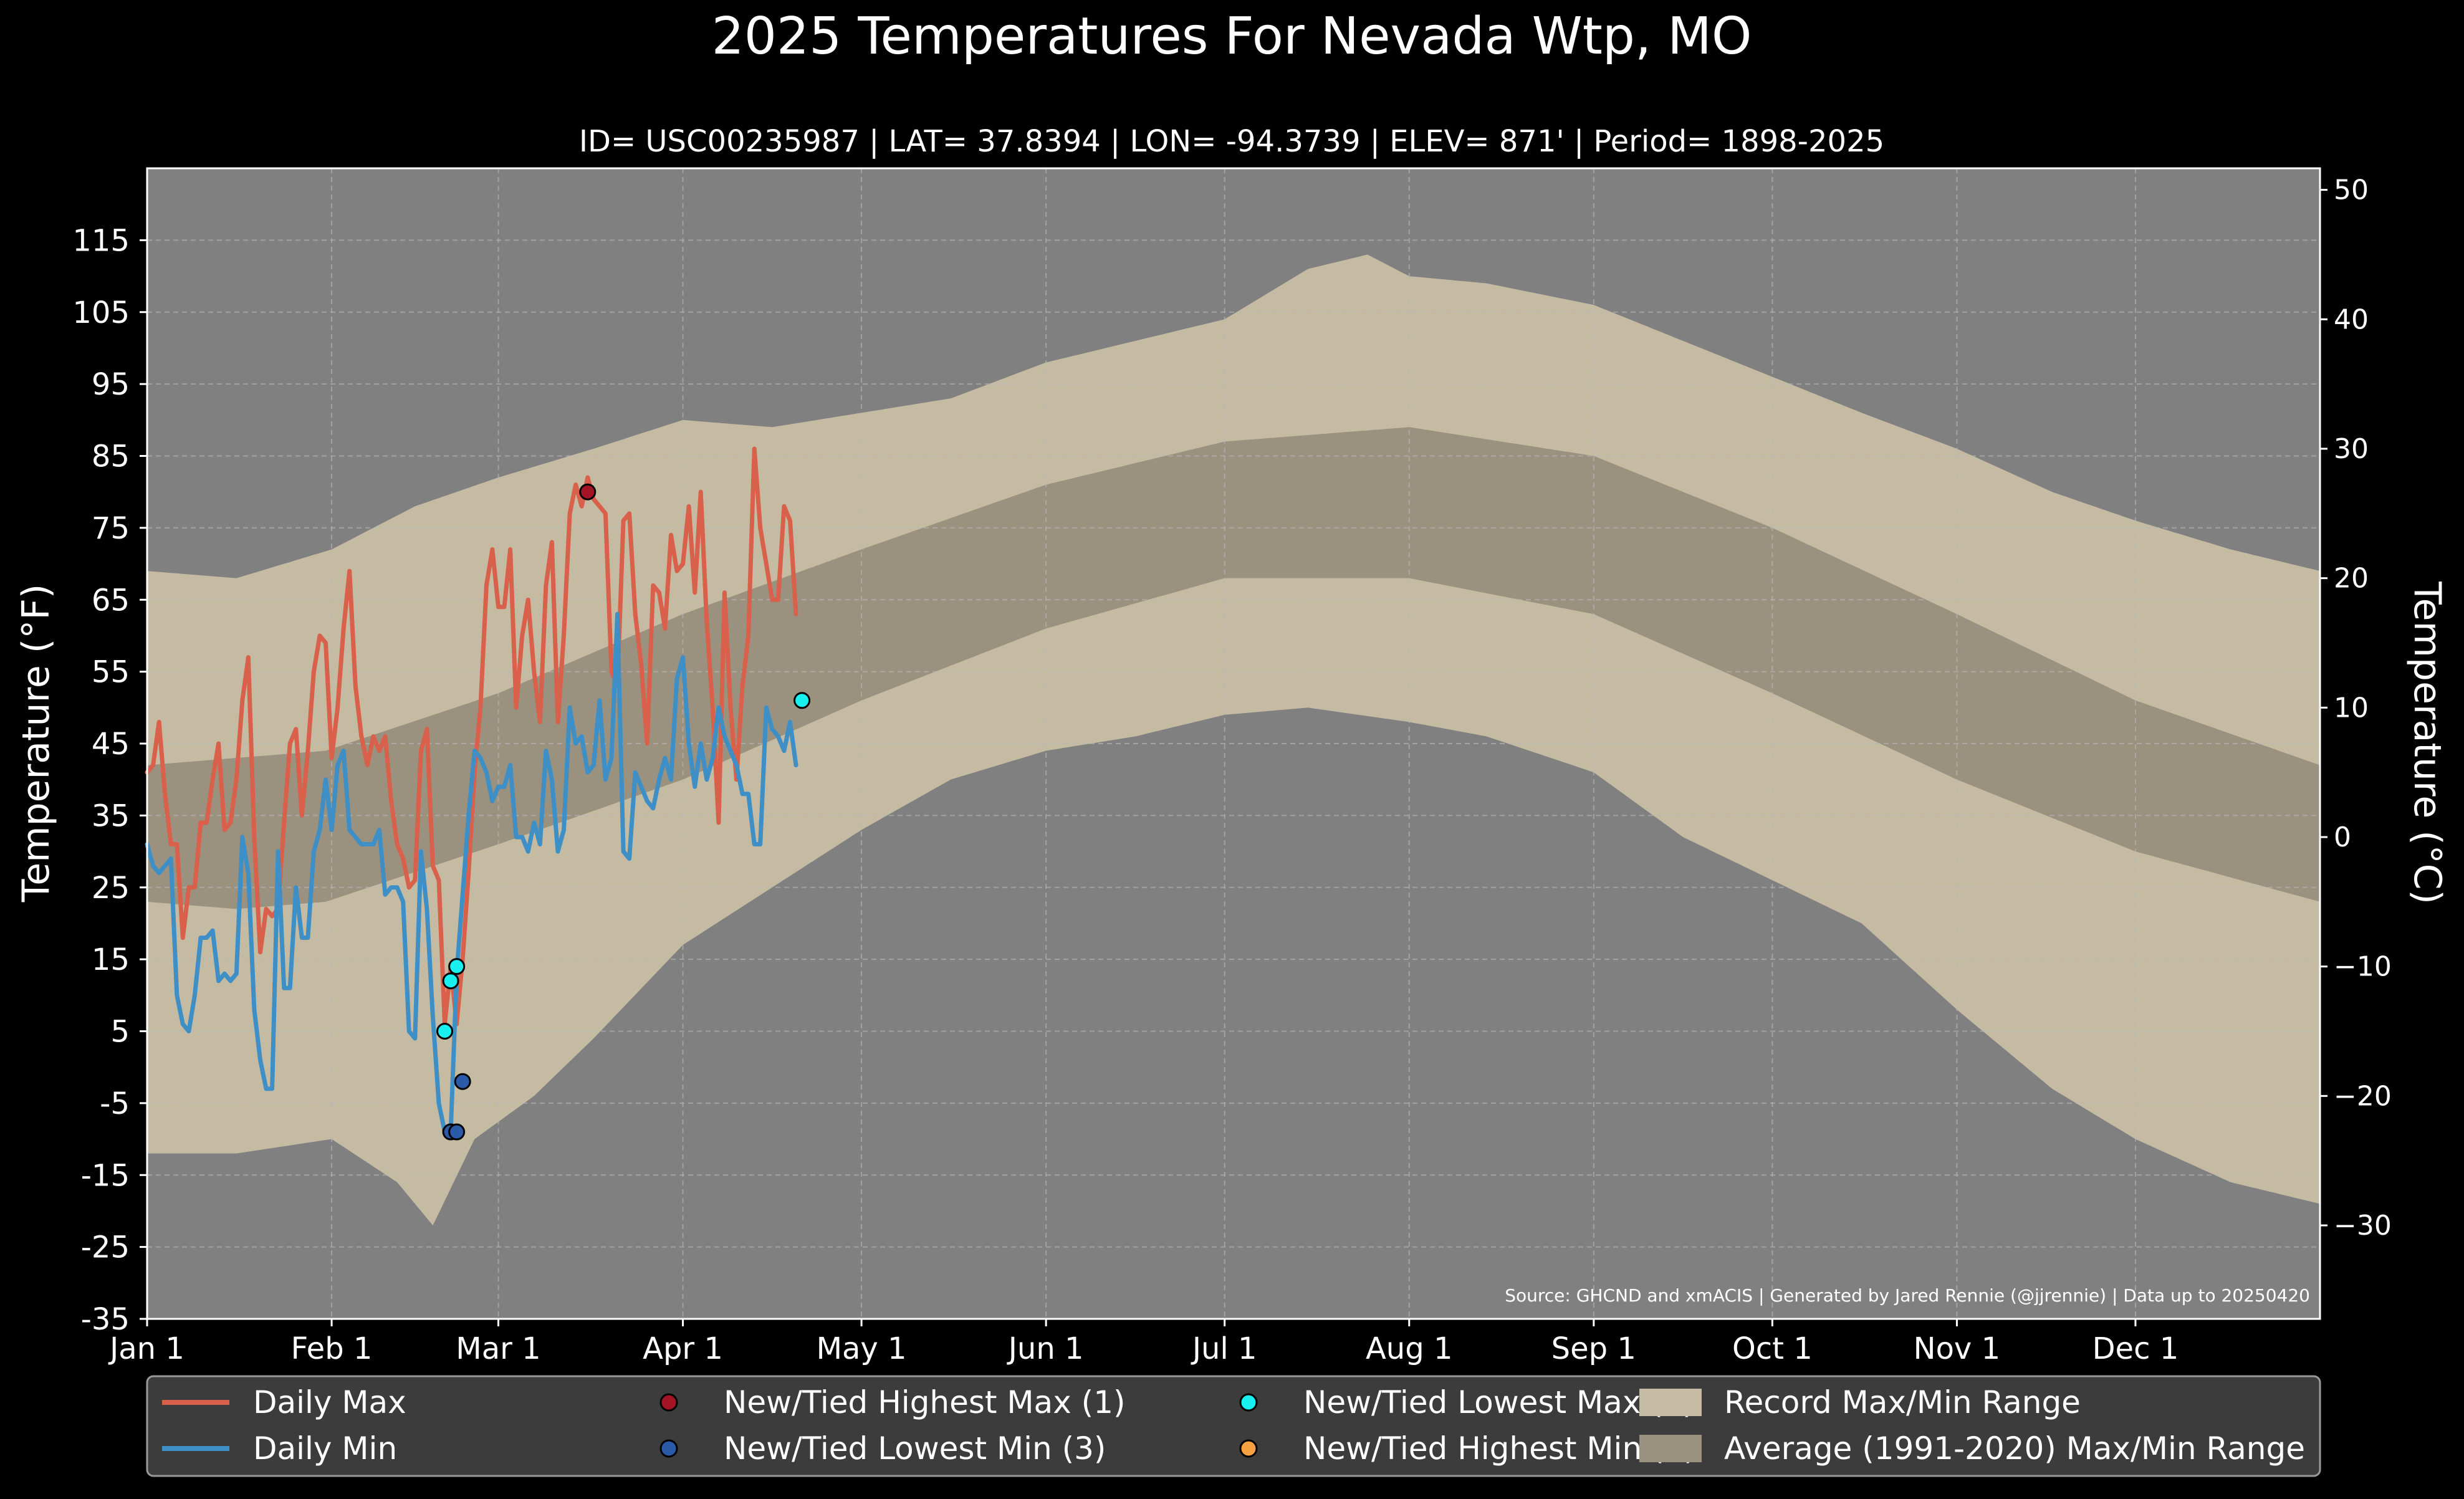 Image resolution: width=2464 pixels, height=1499 pixels. I want to click on x-tick-label: Mar 1, so click(498, 1348).